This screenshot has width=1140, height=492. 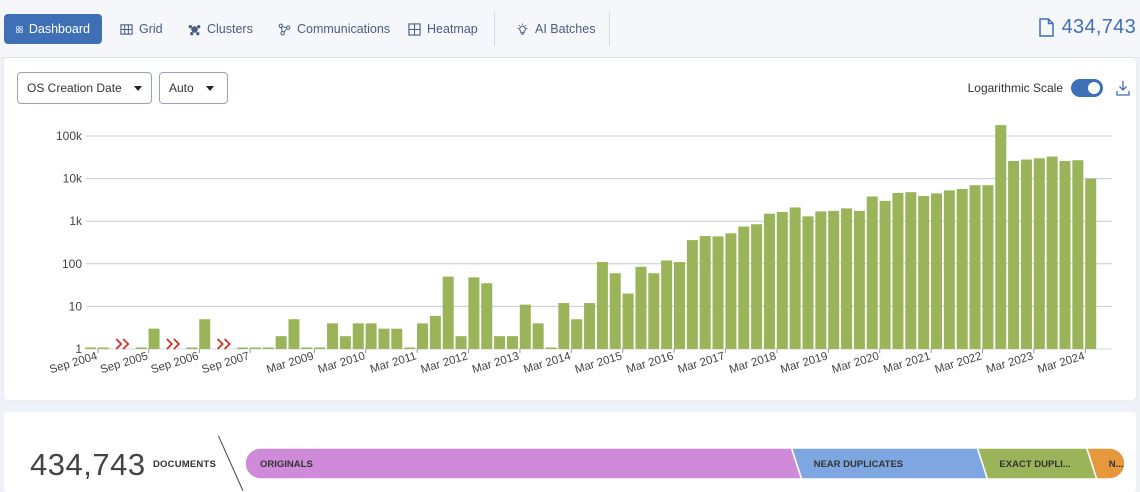 What do you see at coordinates (220, 29) in the screenshot?
I see `tab-clusters: Clusters` at bounding box center [220, 29].